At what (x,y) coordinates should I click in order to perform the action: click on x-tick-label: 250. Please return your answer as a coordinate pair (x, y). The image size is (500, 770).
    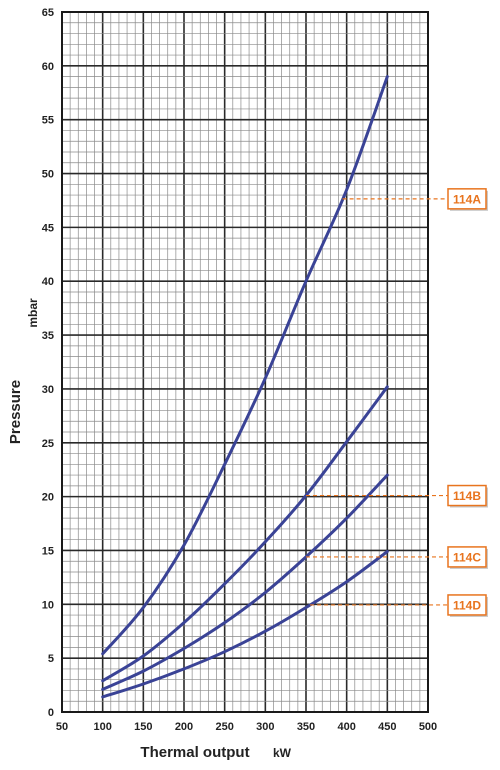
    Looking at the image, I should click on (224, 727).